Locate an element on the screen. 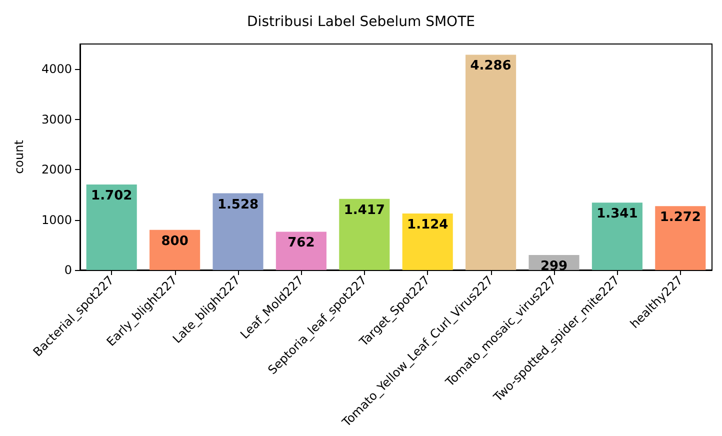  data-label: 4.286 is located at coordinates (491, 66).